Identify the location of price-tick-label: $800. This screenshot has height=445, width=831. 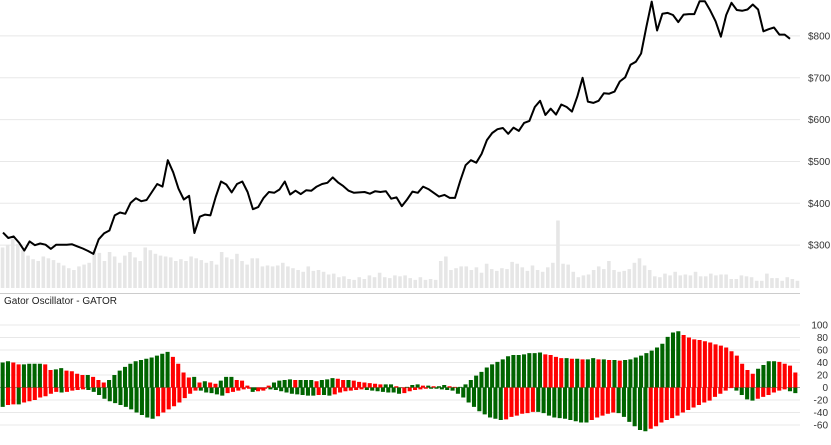
(819, 36).